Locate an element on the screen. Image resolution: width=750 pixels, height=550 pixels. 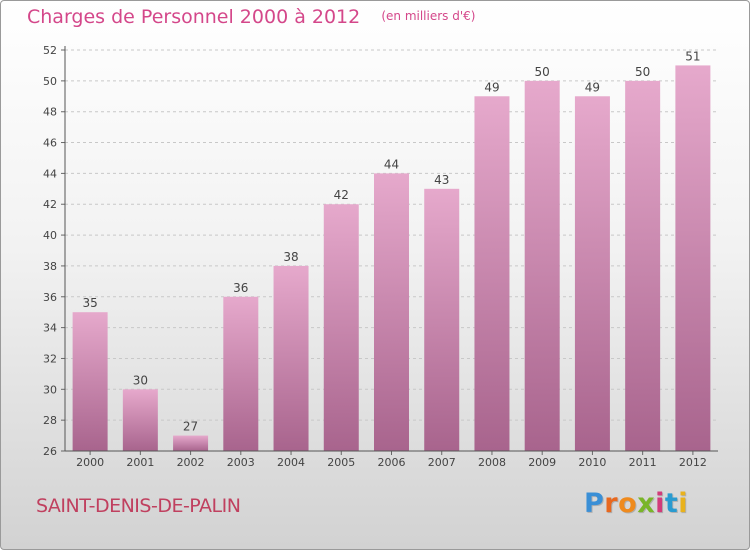
y-tick-label: 46 is located at coordinates (50, 143).